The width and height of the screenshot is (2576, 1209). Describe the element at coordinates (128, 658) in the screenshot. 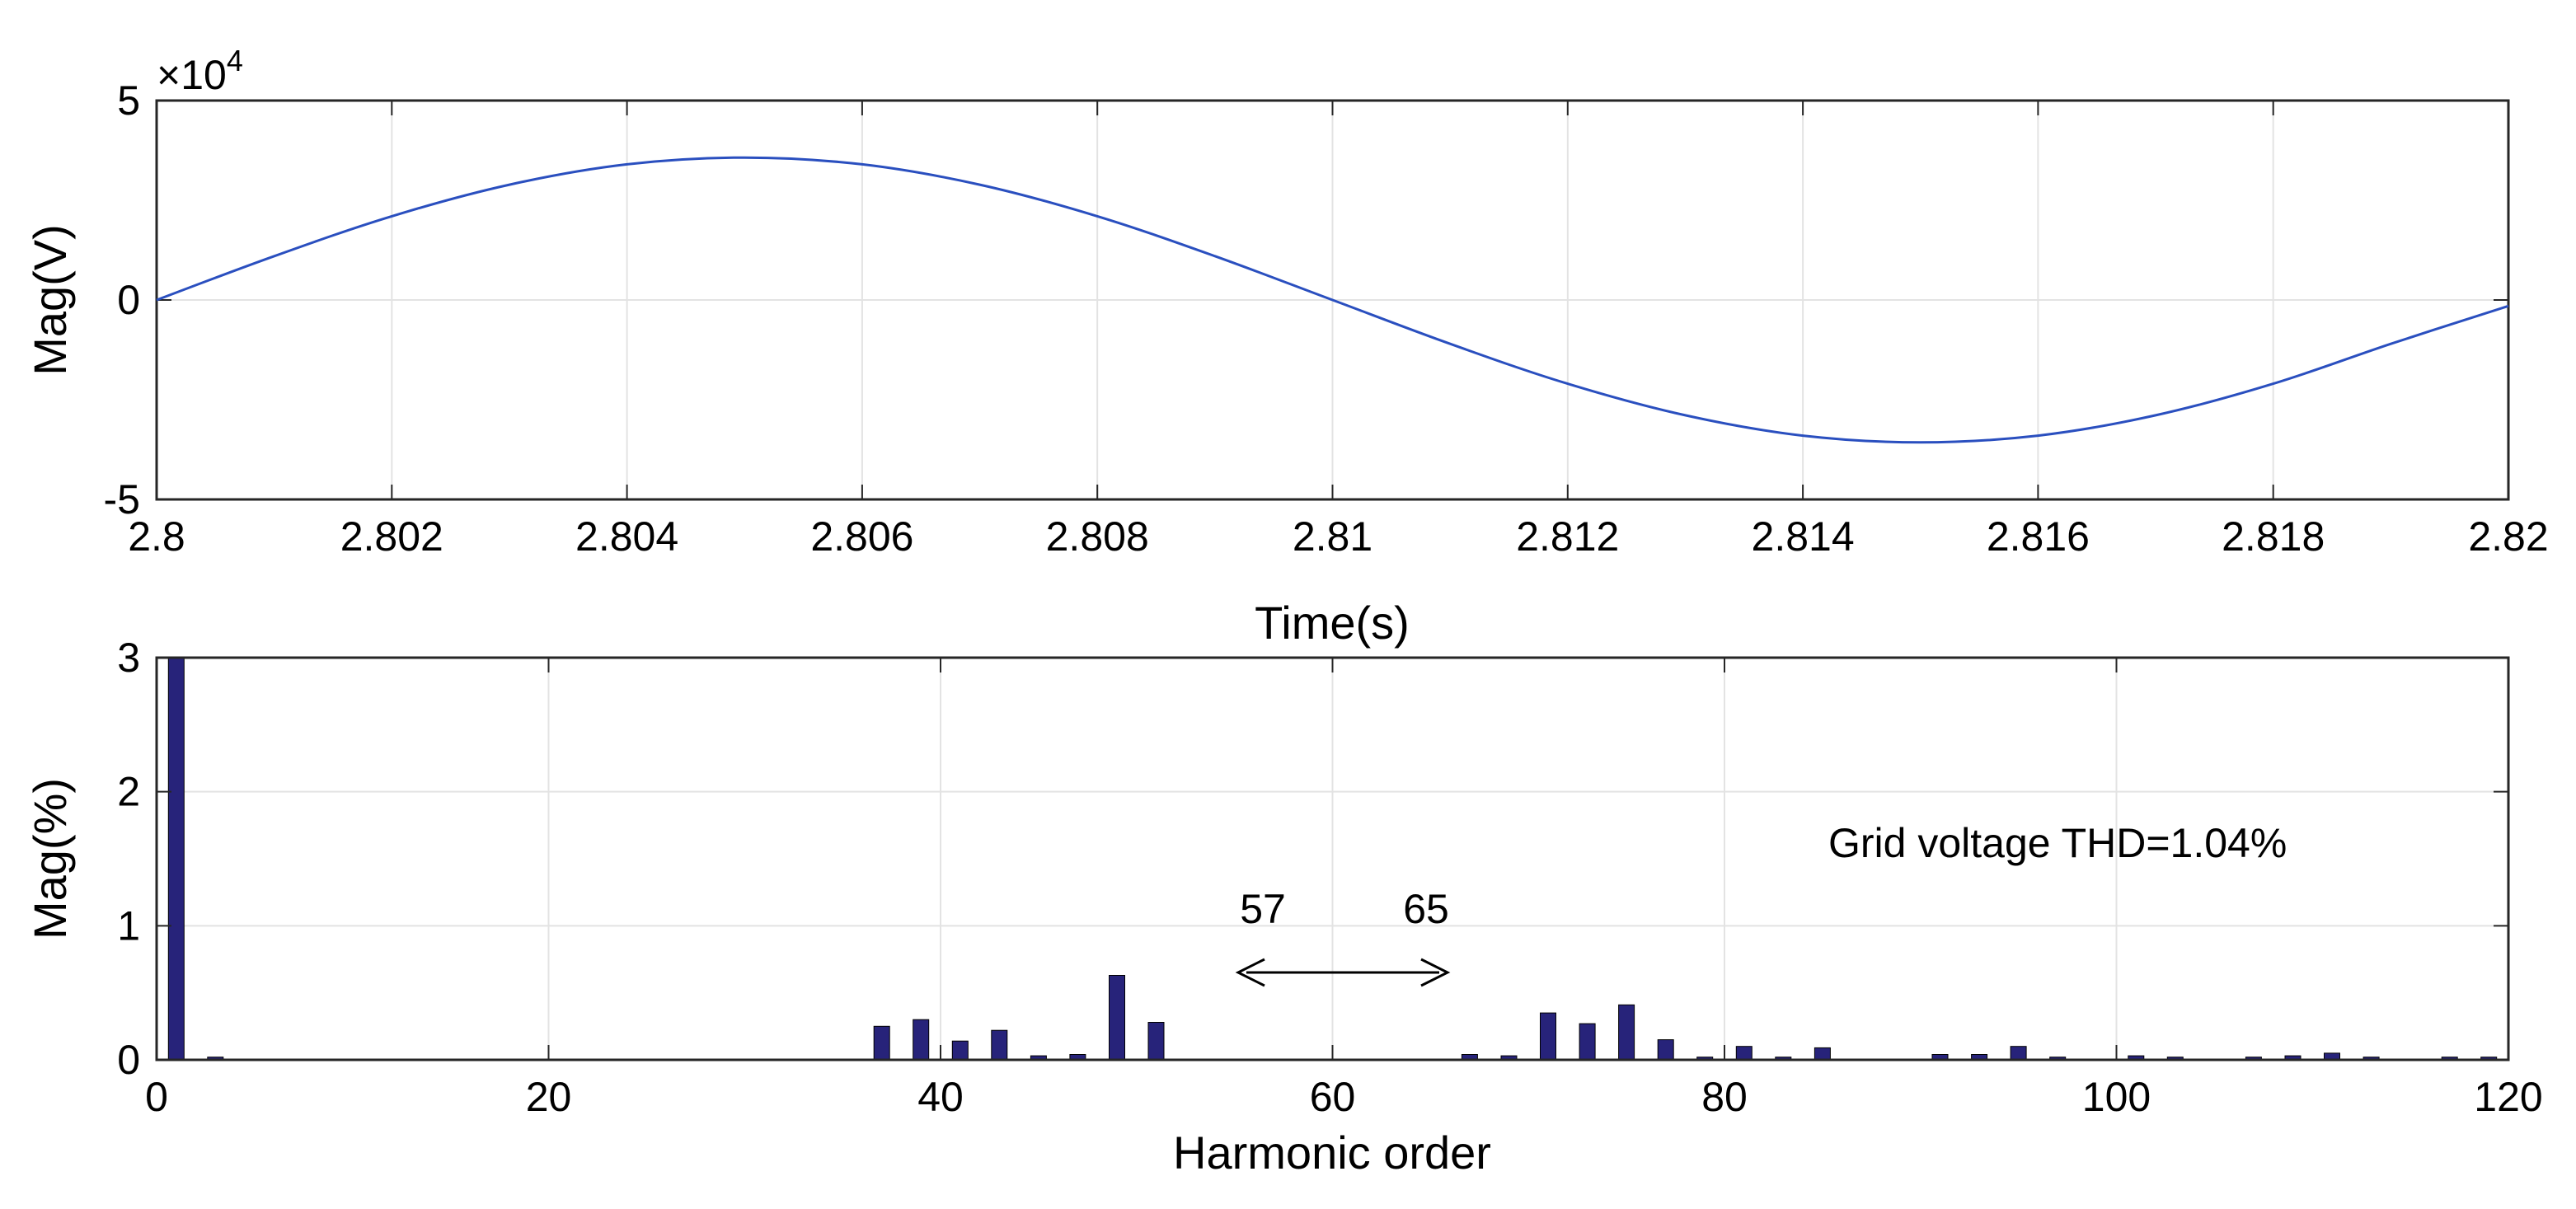

I see `bottom-y-tick-label: 3` at that location.